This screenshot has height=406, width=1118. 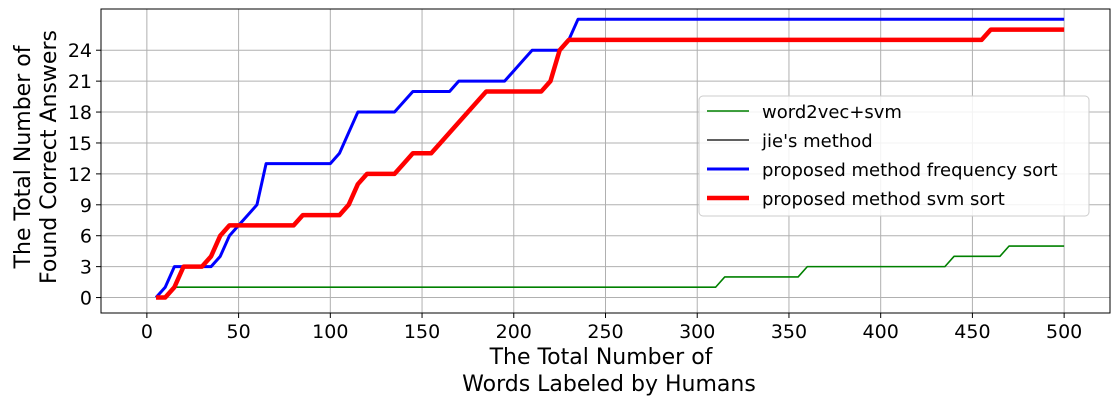 What do you see at coordinates (80, 175) in the screenshot?
I see `y-tick-label: 12` at bounding box center [80, 175].